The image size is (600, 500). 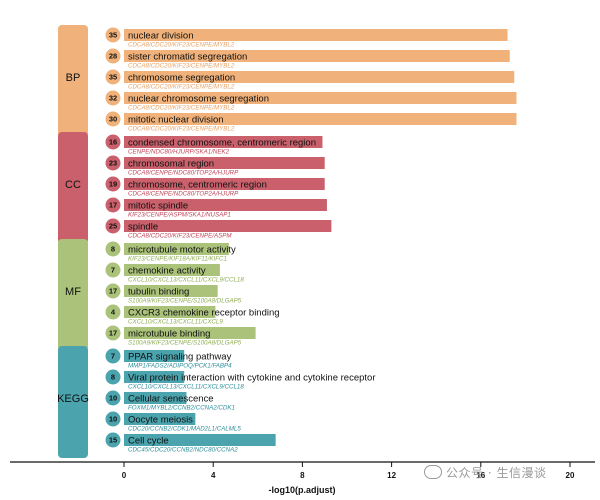 I want to click on count-label: 8, so click(x=113, y=249).